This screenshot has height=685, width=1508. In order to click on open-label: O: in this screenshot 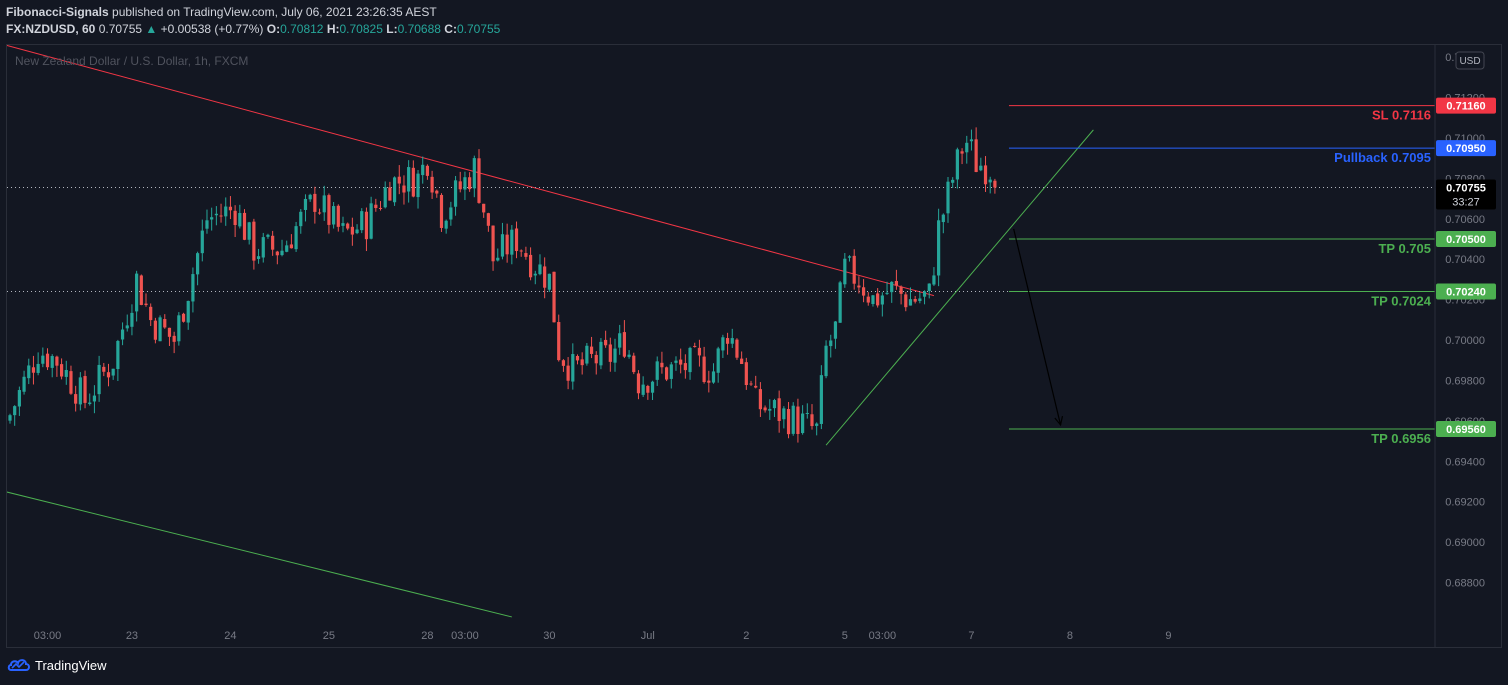, I will do `click(273, 29)`.